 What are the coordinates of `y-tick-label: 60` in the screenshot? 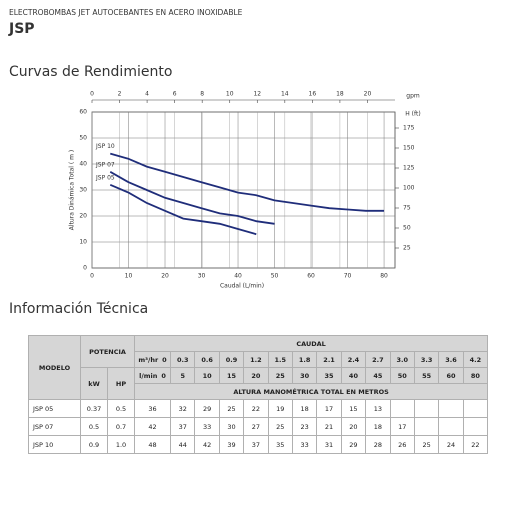 It's located at (83, 112).